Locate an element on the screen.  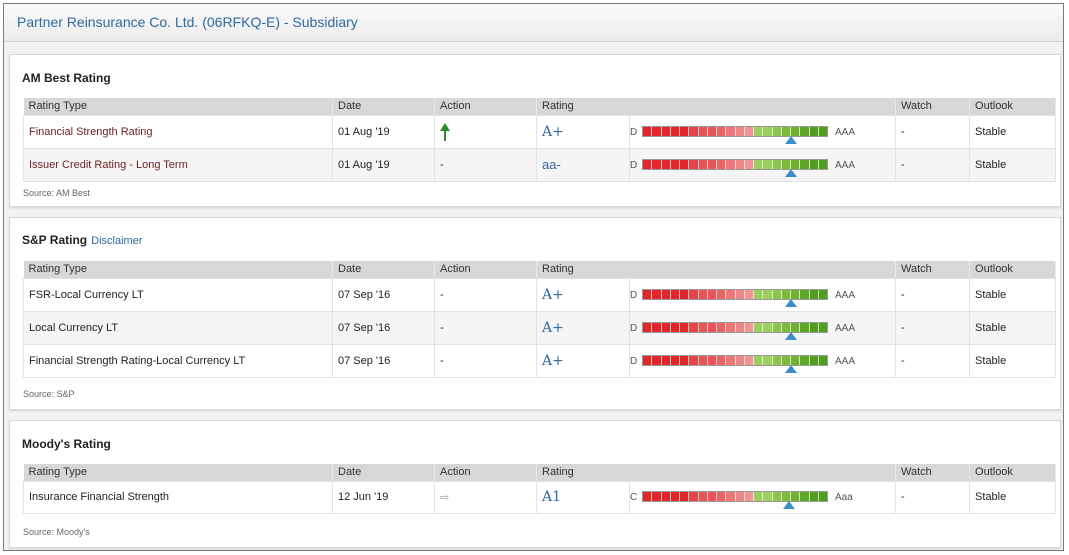
rating-type-label: Insurance Financial Strength is located at coordinates (99, 497).